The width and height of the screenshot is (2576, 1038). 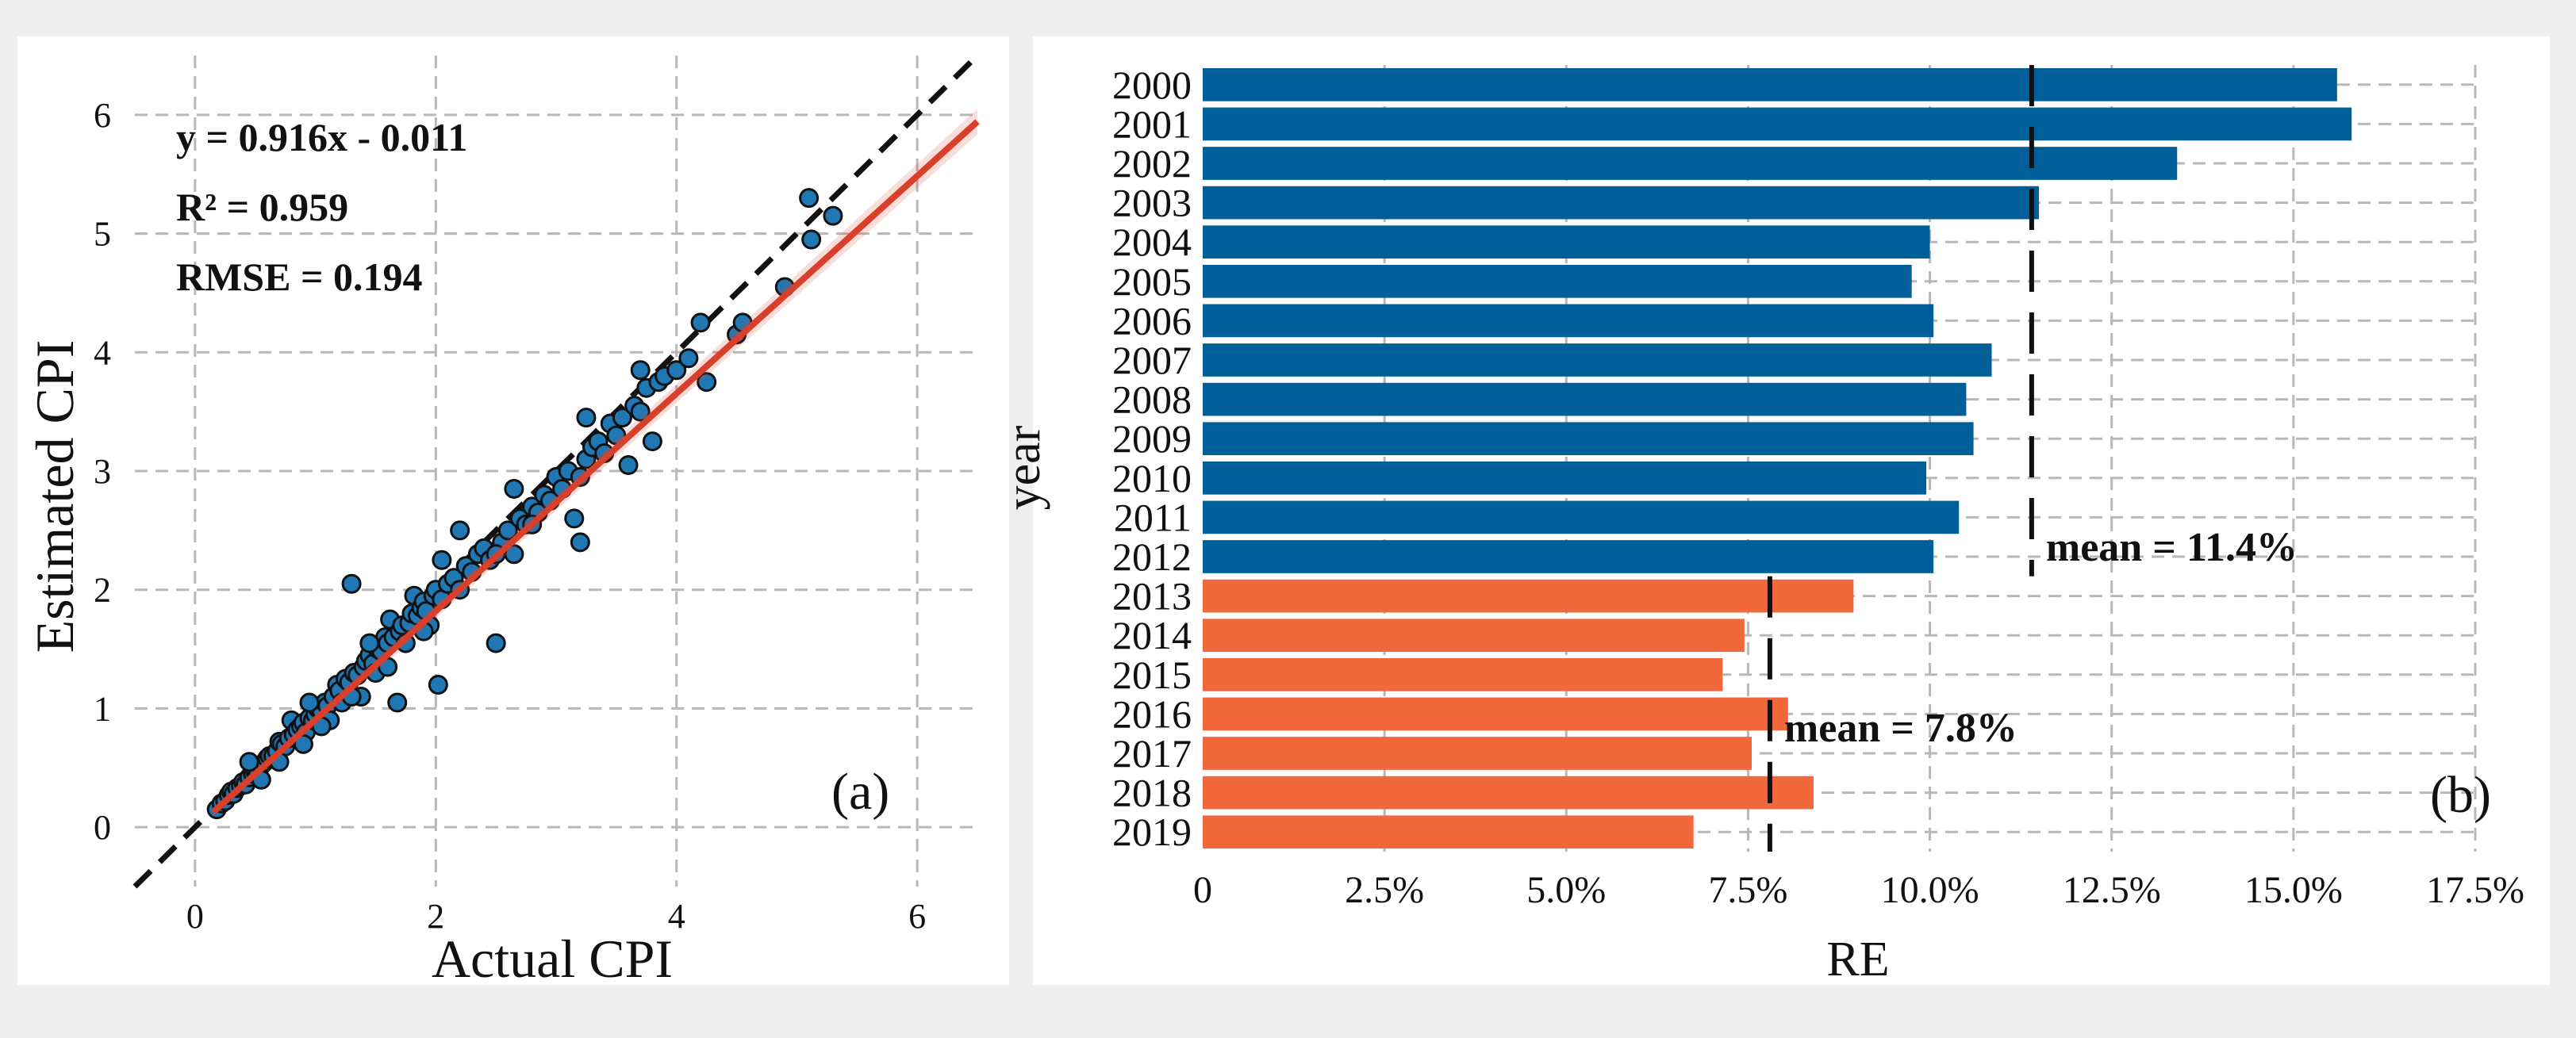 What do you see at coordinates (195, 916) in the screenshot?
I see `x-tick-label: 0` at bounding box center [195, 916].